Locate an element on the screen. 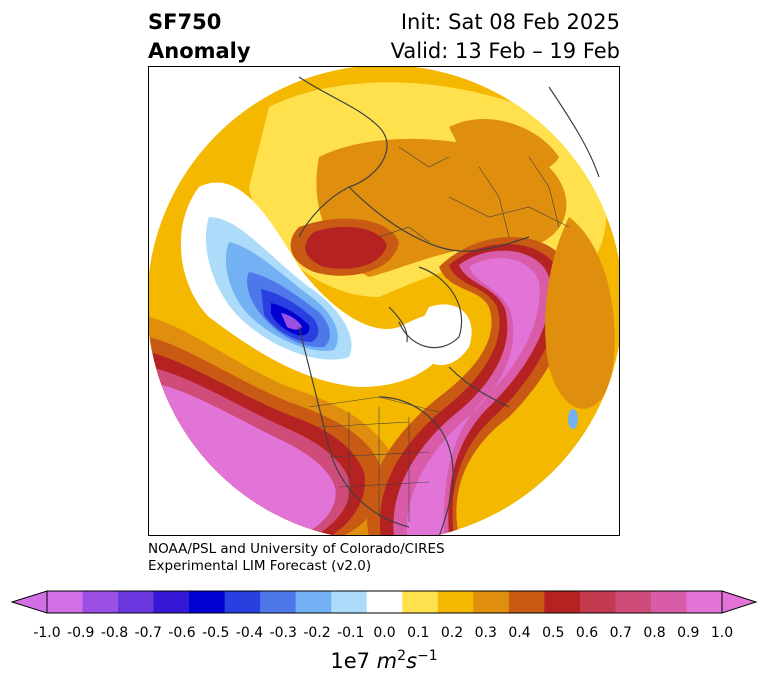 The image size is (768, 688). colorbar-tick-label: -1.0 is located at coordinates (47, 633).